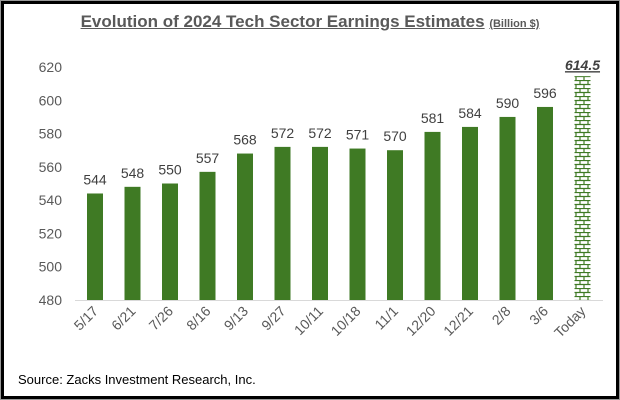 This screenshot has width=620, height=400. I want to click on data-label: 557, so click(208, 158).